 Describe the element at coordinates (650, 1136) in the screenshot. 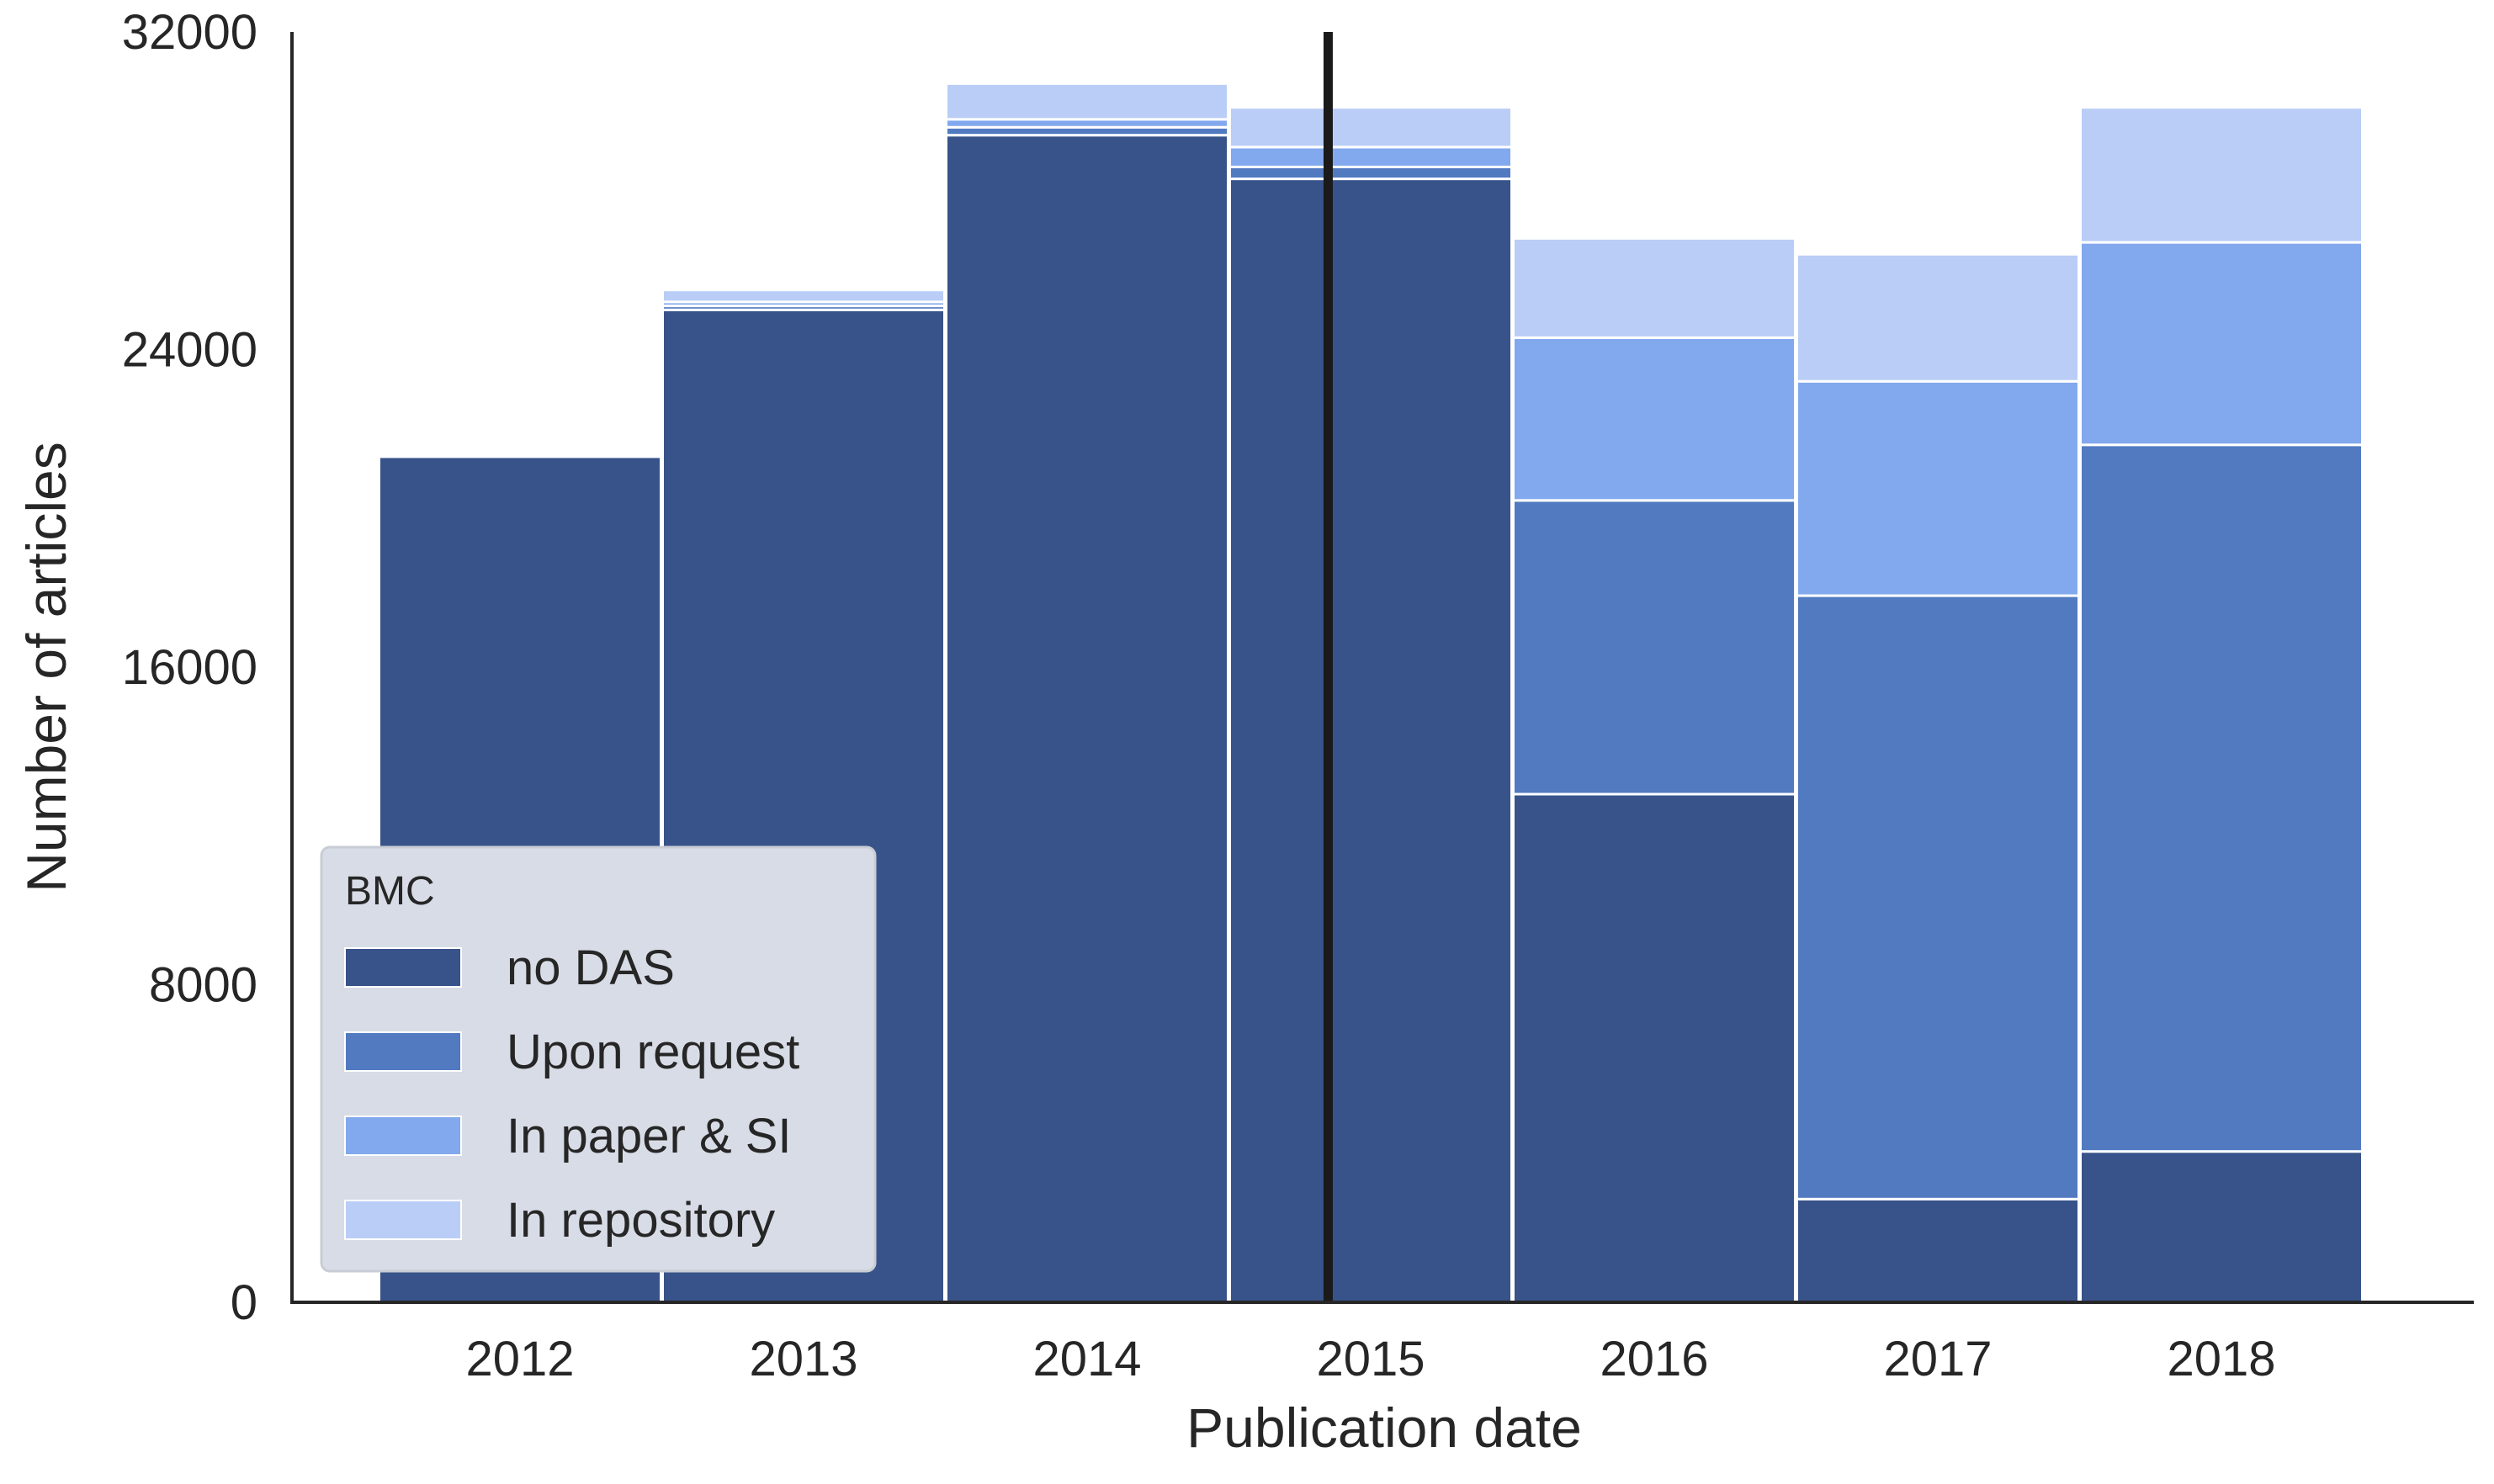

I see `legend-label-2: In paper & SI` at that location.